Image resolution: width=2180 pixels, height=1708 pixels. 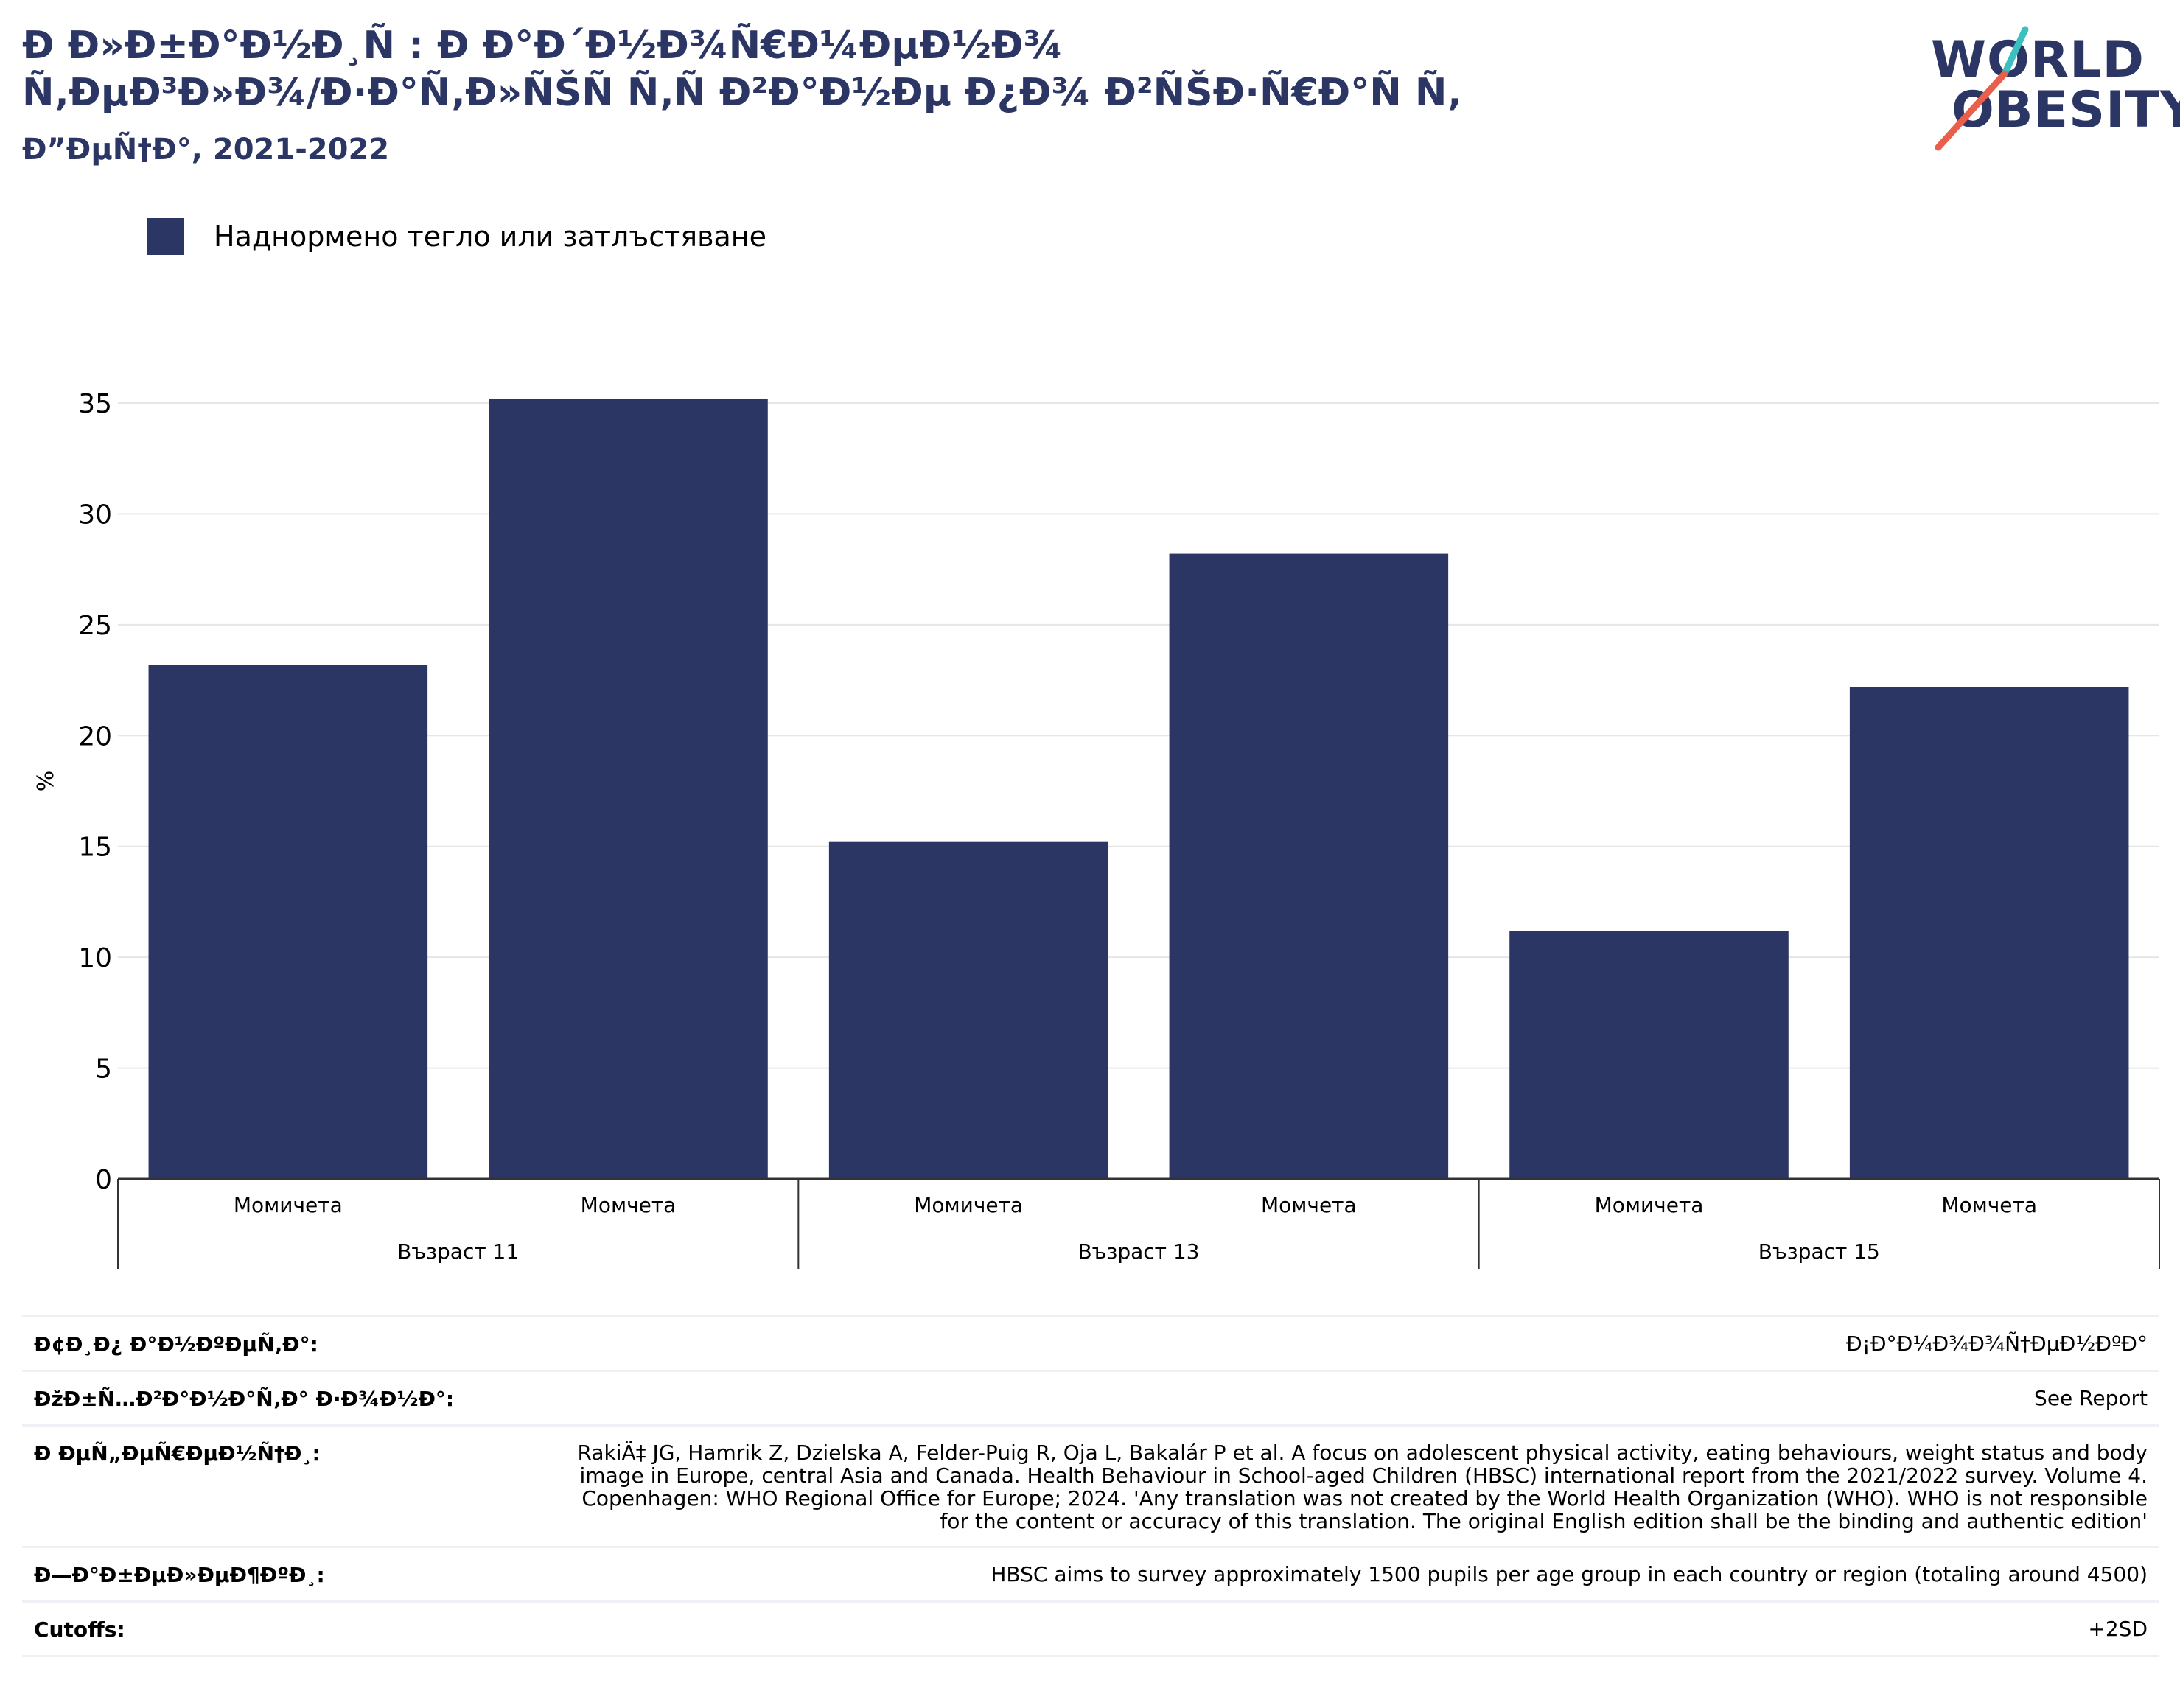 I want to click on y-tick-label: 30, so click(x=95, y=515).